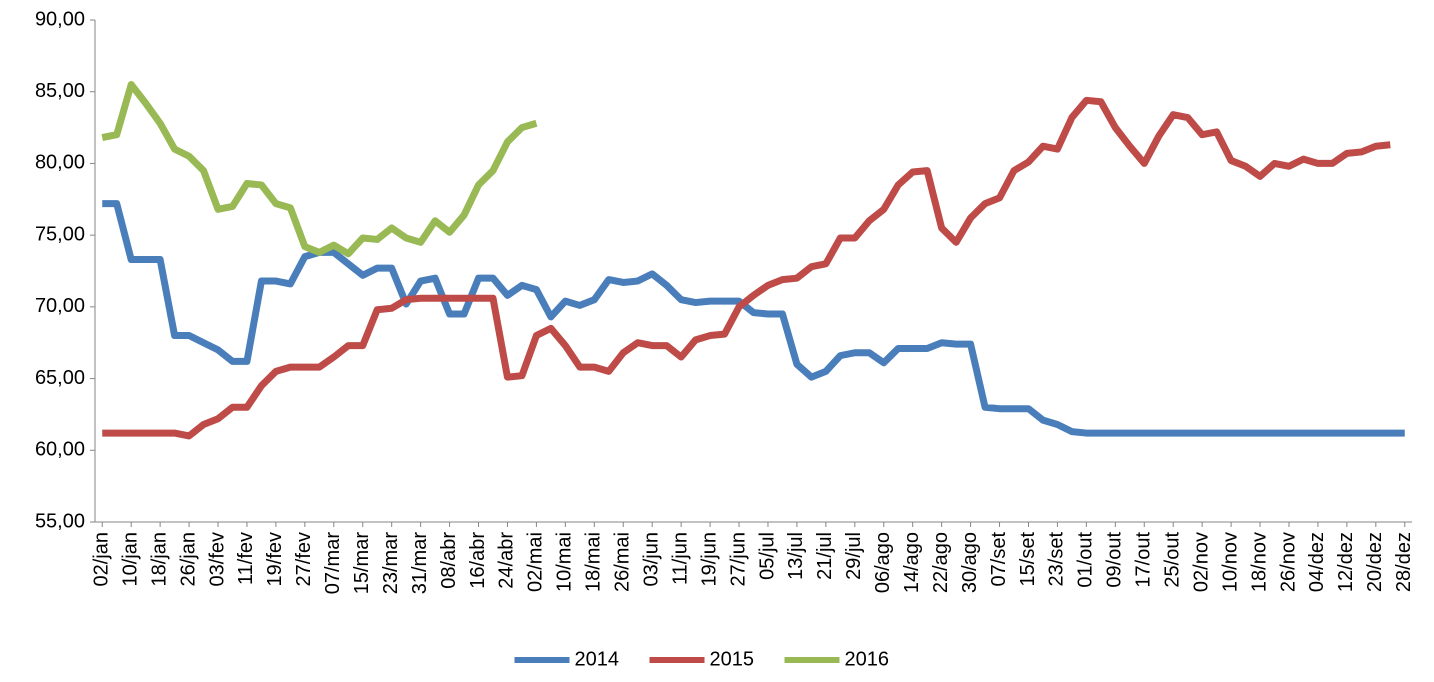 The image size is (1434, 682). Describe the element at coordinates (854, 556) in the screenshot. I see `x-tick-label: 29/jul` at that location.